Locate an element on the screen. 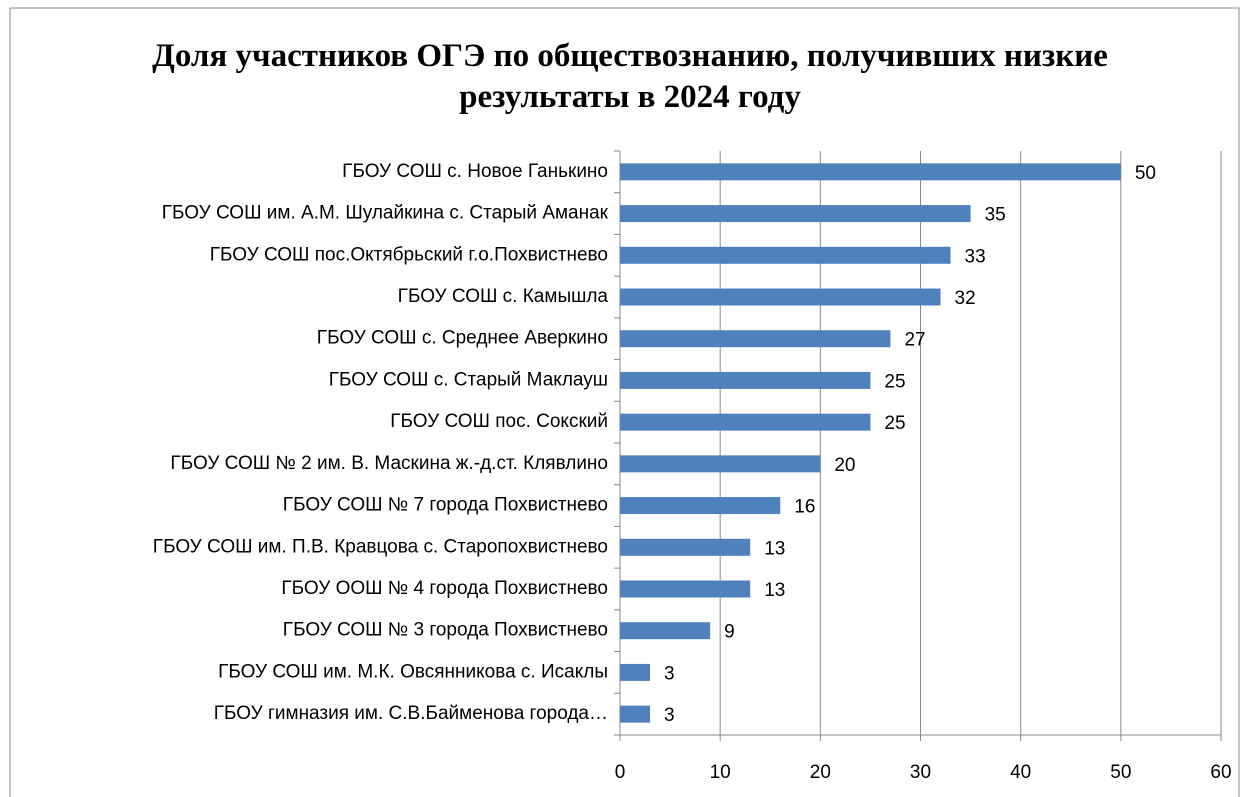 This screenshot has width=1245, height=797. y-tick-label: ГБОУ СОШ № 3 города Похвистнево is located at coordinates (445, 630).